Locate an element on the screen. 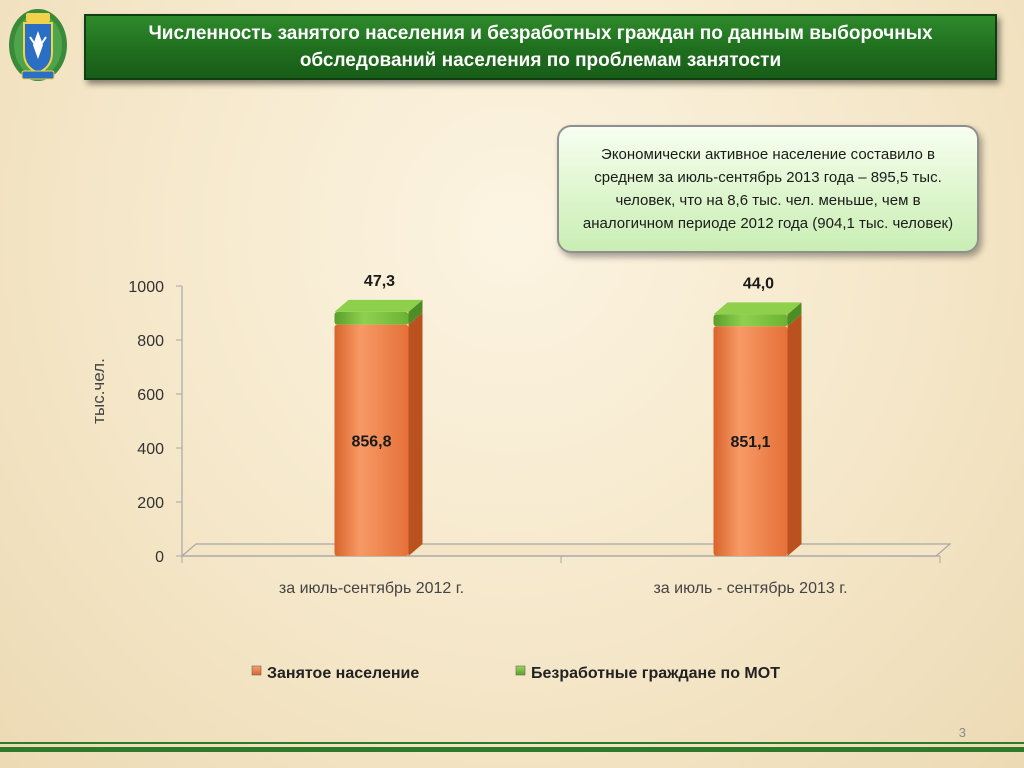 The height and width of the screenshot is (768, 1024). coat-of-arms-emblem is located at coordinates (38, 45).